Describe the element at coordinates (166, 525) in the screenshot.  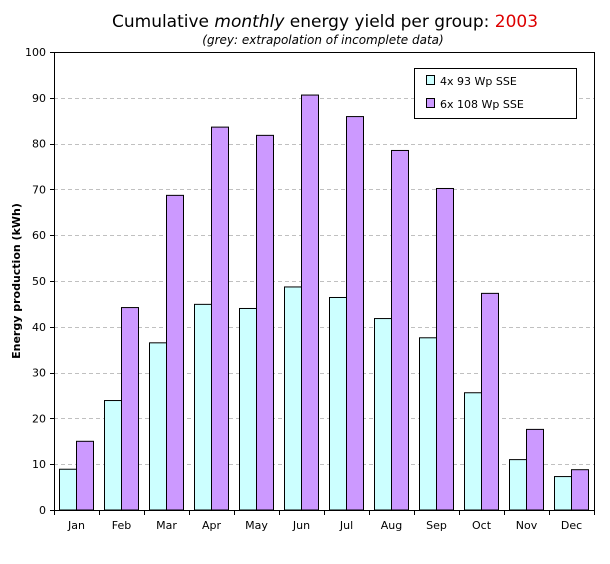
I see `x-tick-label: Mar` at that location.